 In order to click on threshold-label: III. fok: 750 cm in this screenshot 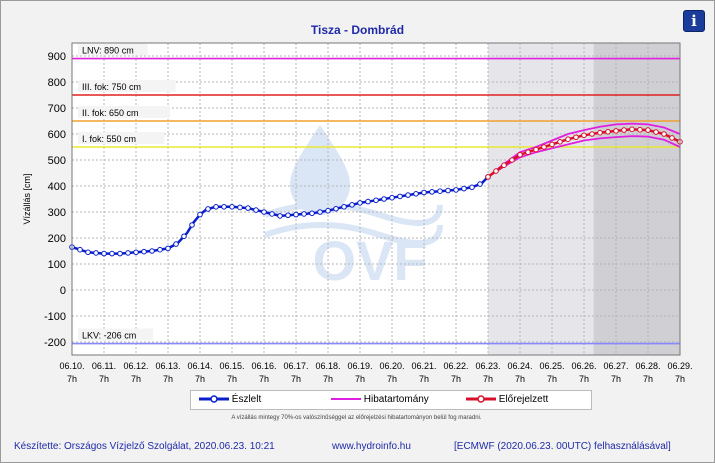, I will do `click(111, 87)`.